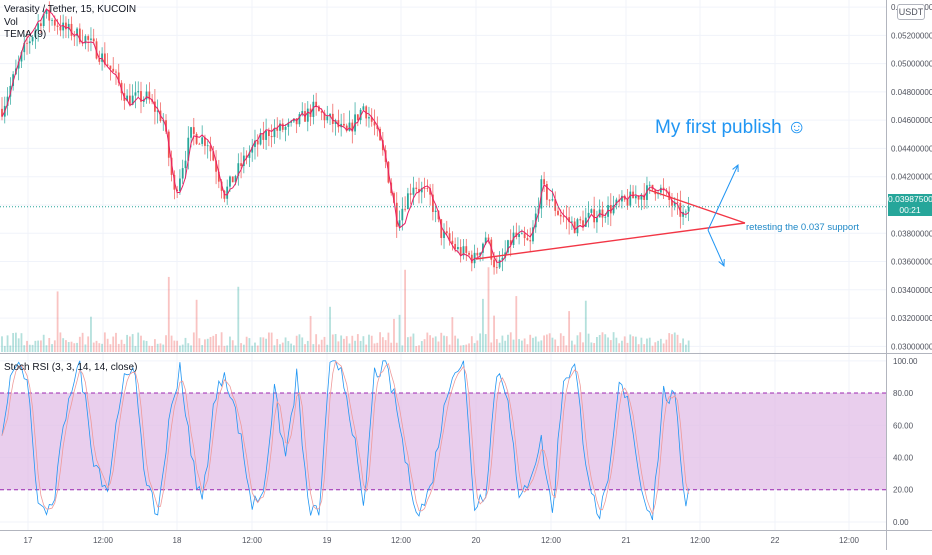 This screenshot has width=932, height=555. What do you see at coordinates (25, 34) in the screenshot?
I see `legend-tema: TEMA (9)` at bounding box center [25, 34].